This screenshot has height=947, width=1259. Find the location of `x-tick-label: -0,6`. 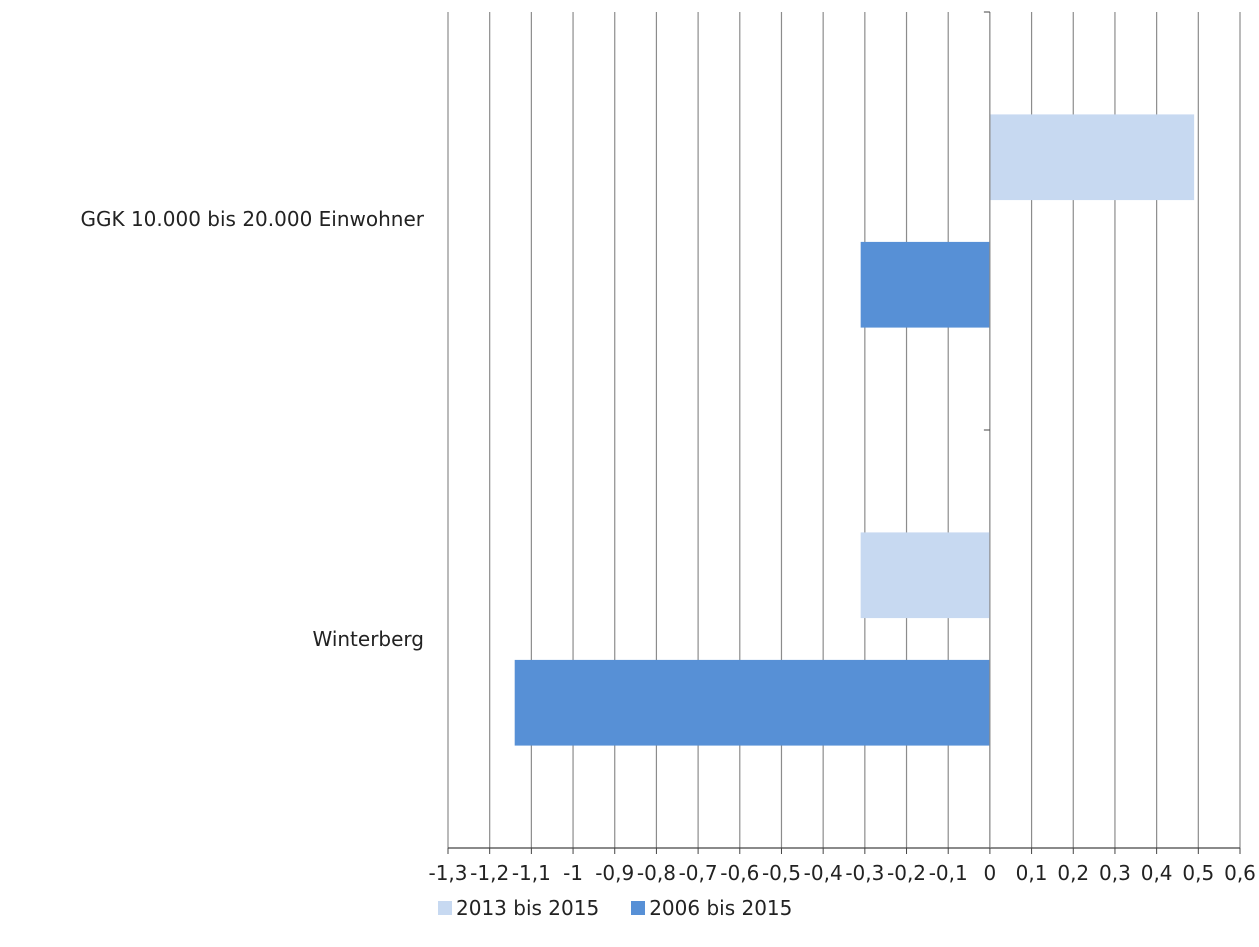

x-tick-label: -0,6 is located at coordinates (739, 873).